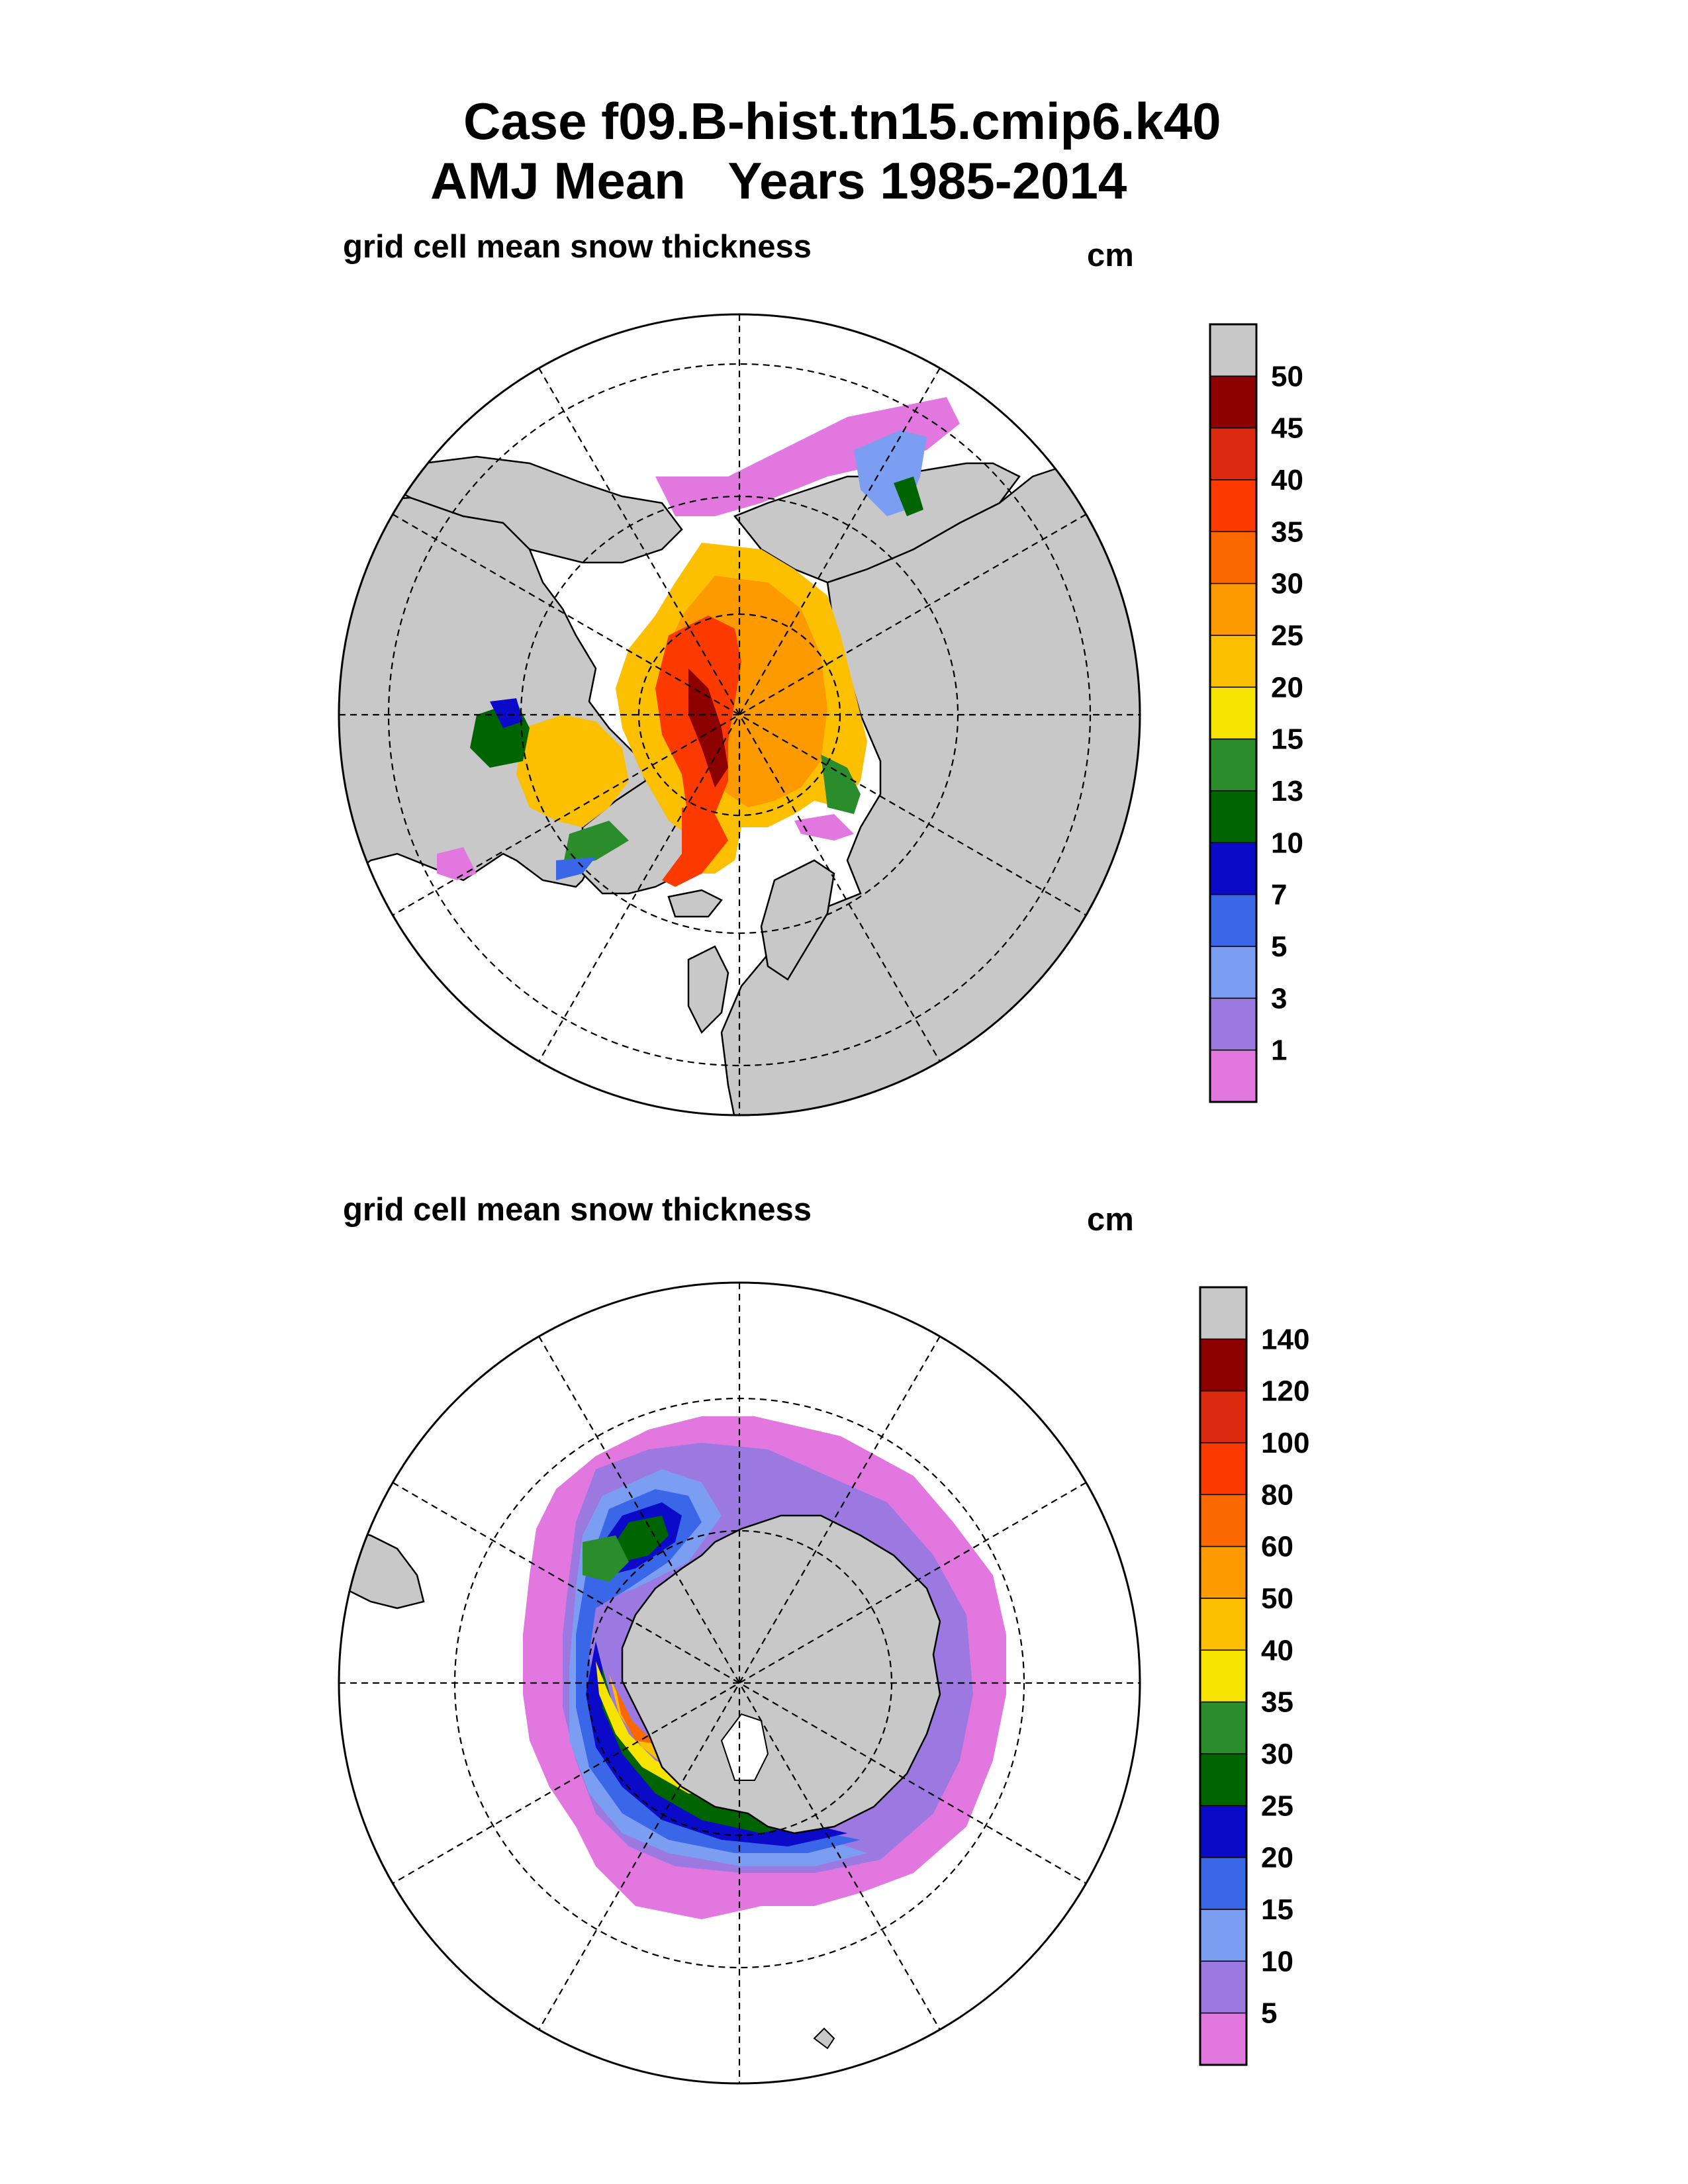 The height and width of the screenshot is (2184, 1688). I want to click on title-period: AMJ Mean Years 1985-2014, so click(778, 181).